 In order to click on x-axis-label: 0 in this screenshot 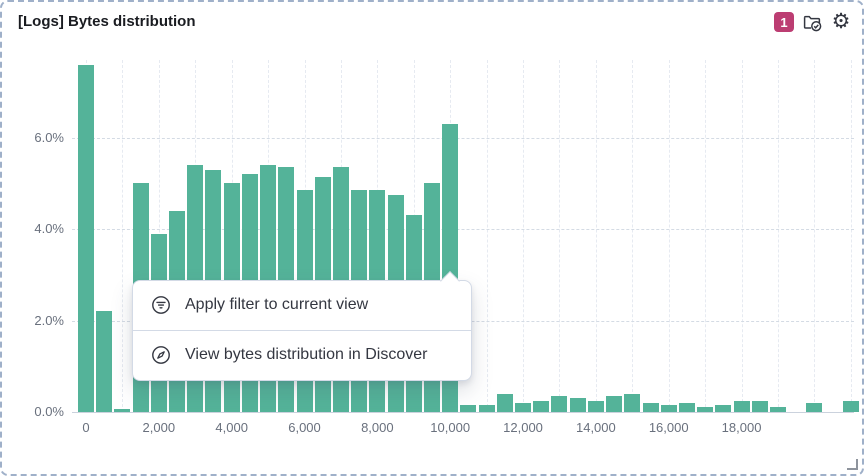, I will do `click(86, 427)`.